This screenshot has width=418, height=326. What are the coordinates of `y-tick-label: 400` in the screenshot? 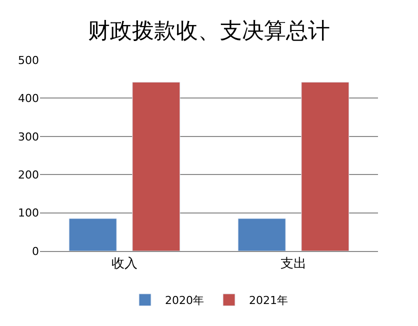 It's located at (28, 99).